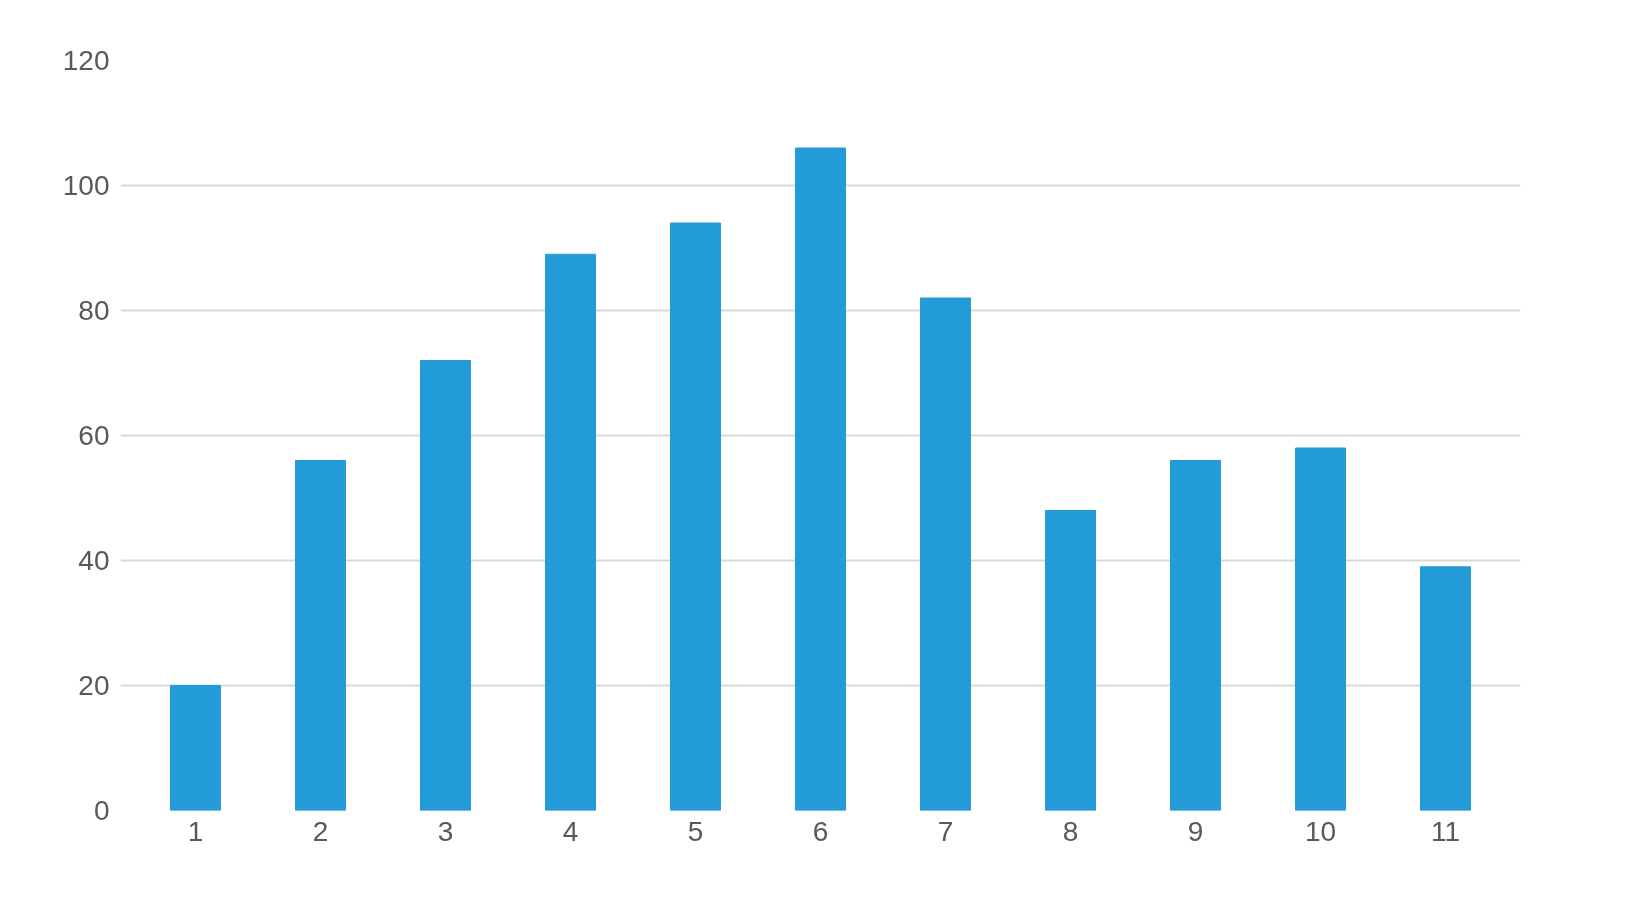  Describe the element at coordinates (94, 310) in the screenshot. I see `y-tick-label: 80` at that location.